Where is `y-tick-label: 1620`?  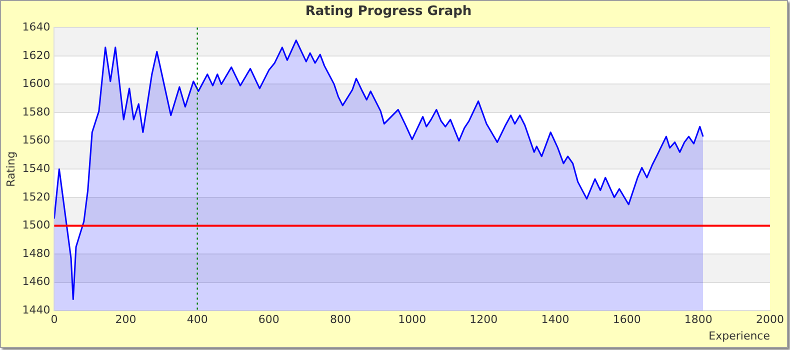 y-tick-label: 1620 is located at coordinates (36, 55).